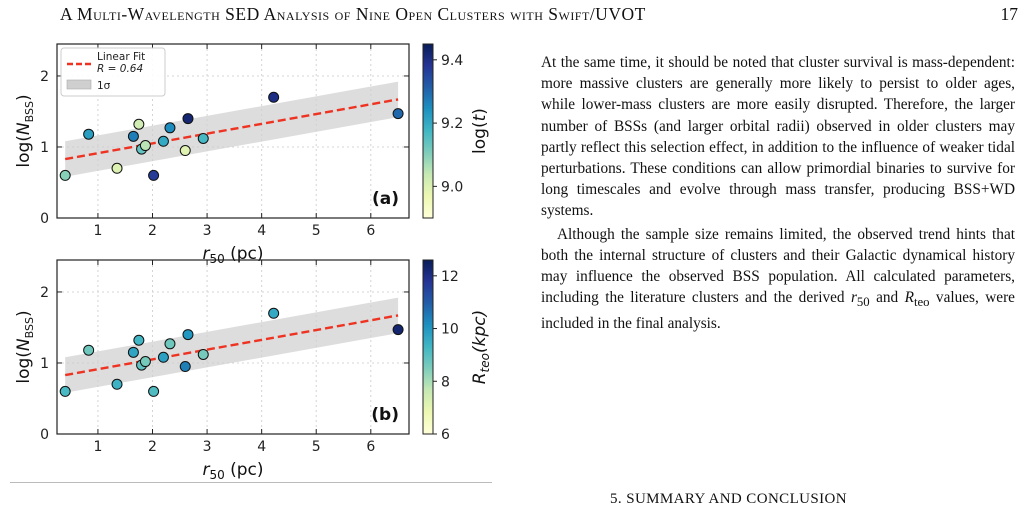 Image resolution: width=1036 pixels, height=508 pixels. What do you see at coordinates (480, 117) in the screenshot?
I see `colorbar-label-main: t` at bounding box center [480, 117].